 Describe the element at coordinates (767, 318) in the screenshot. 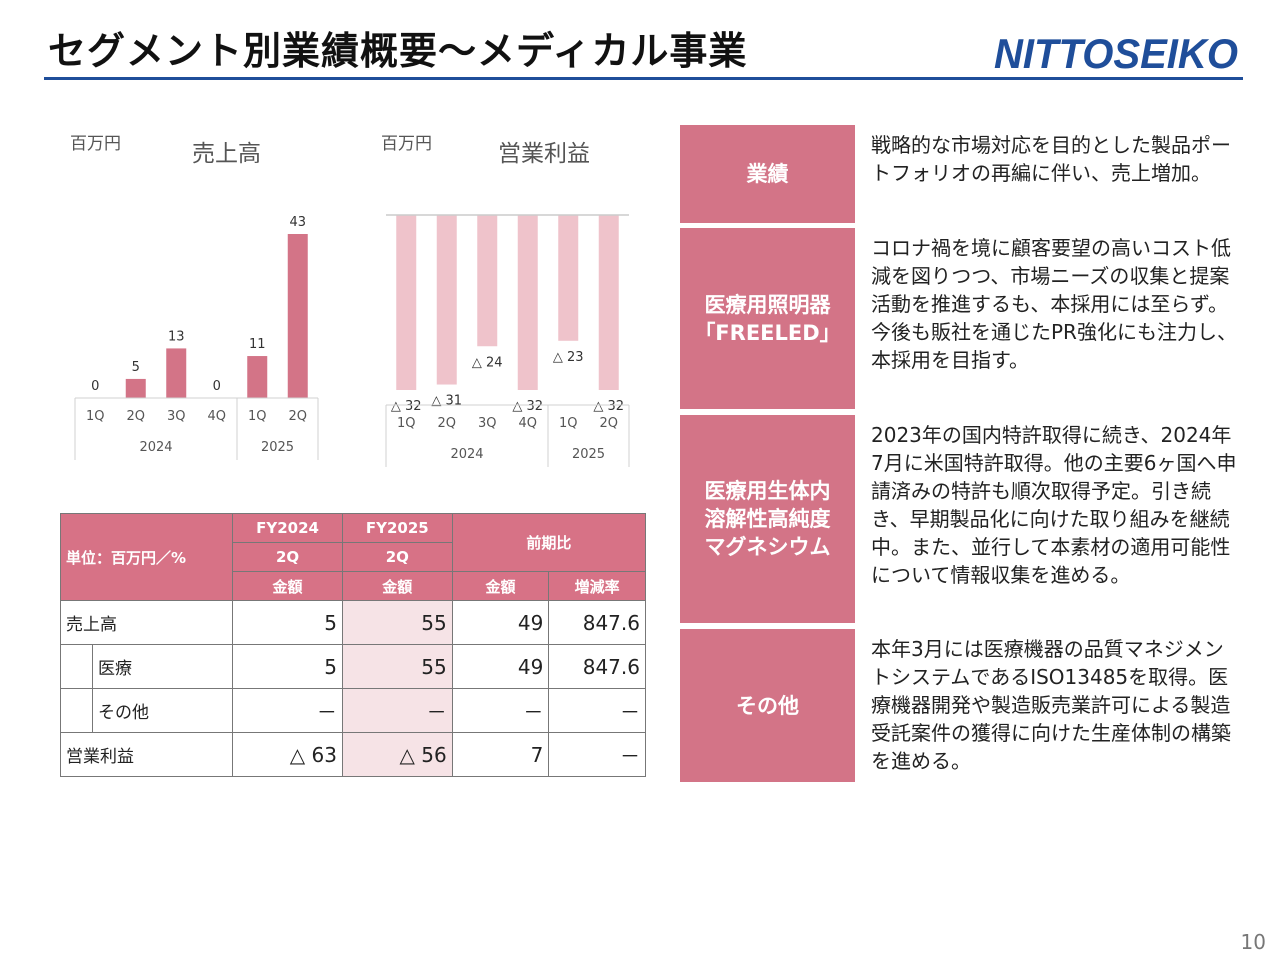

I see `section-label-freeled: 医療用照明器 「FREELED」` at that location.